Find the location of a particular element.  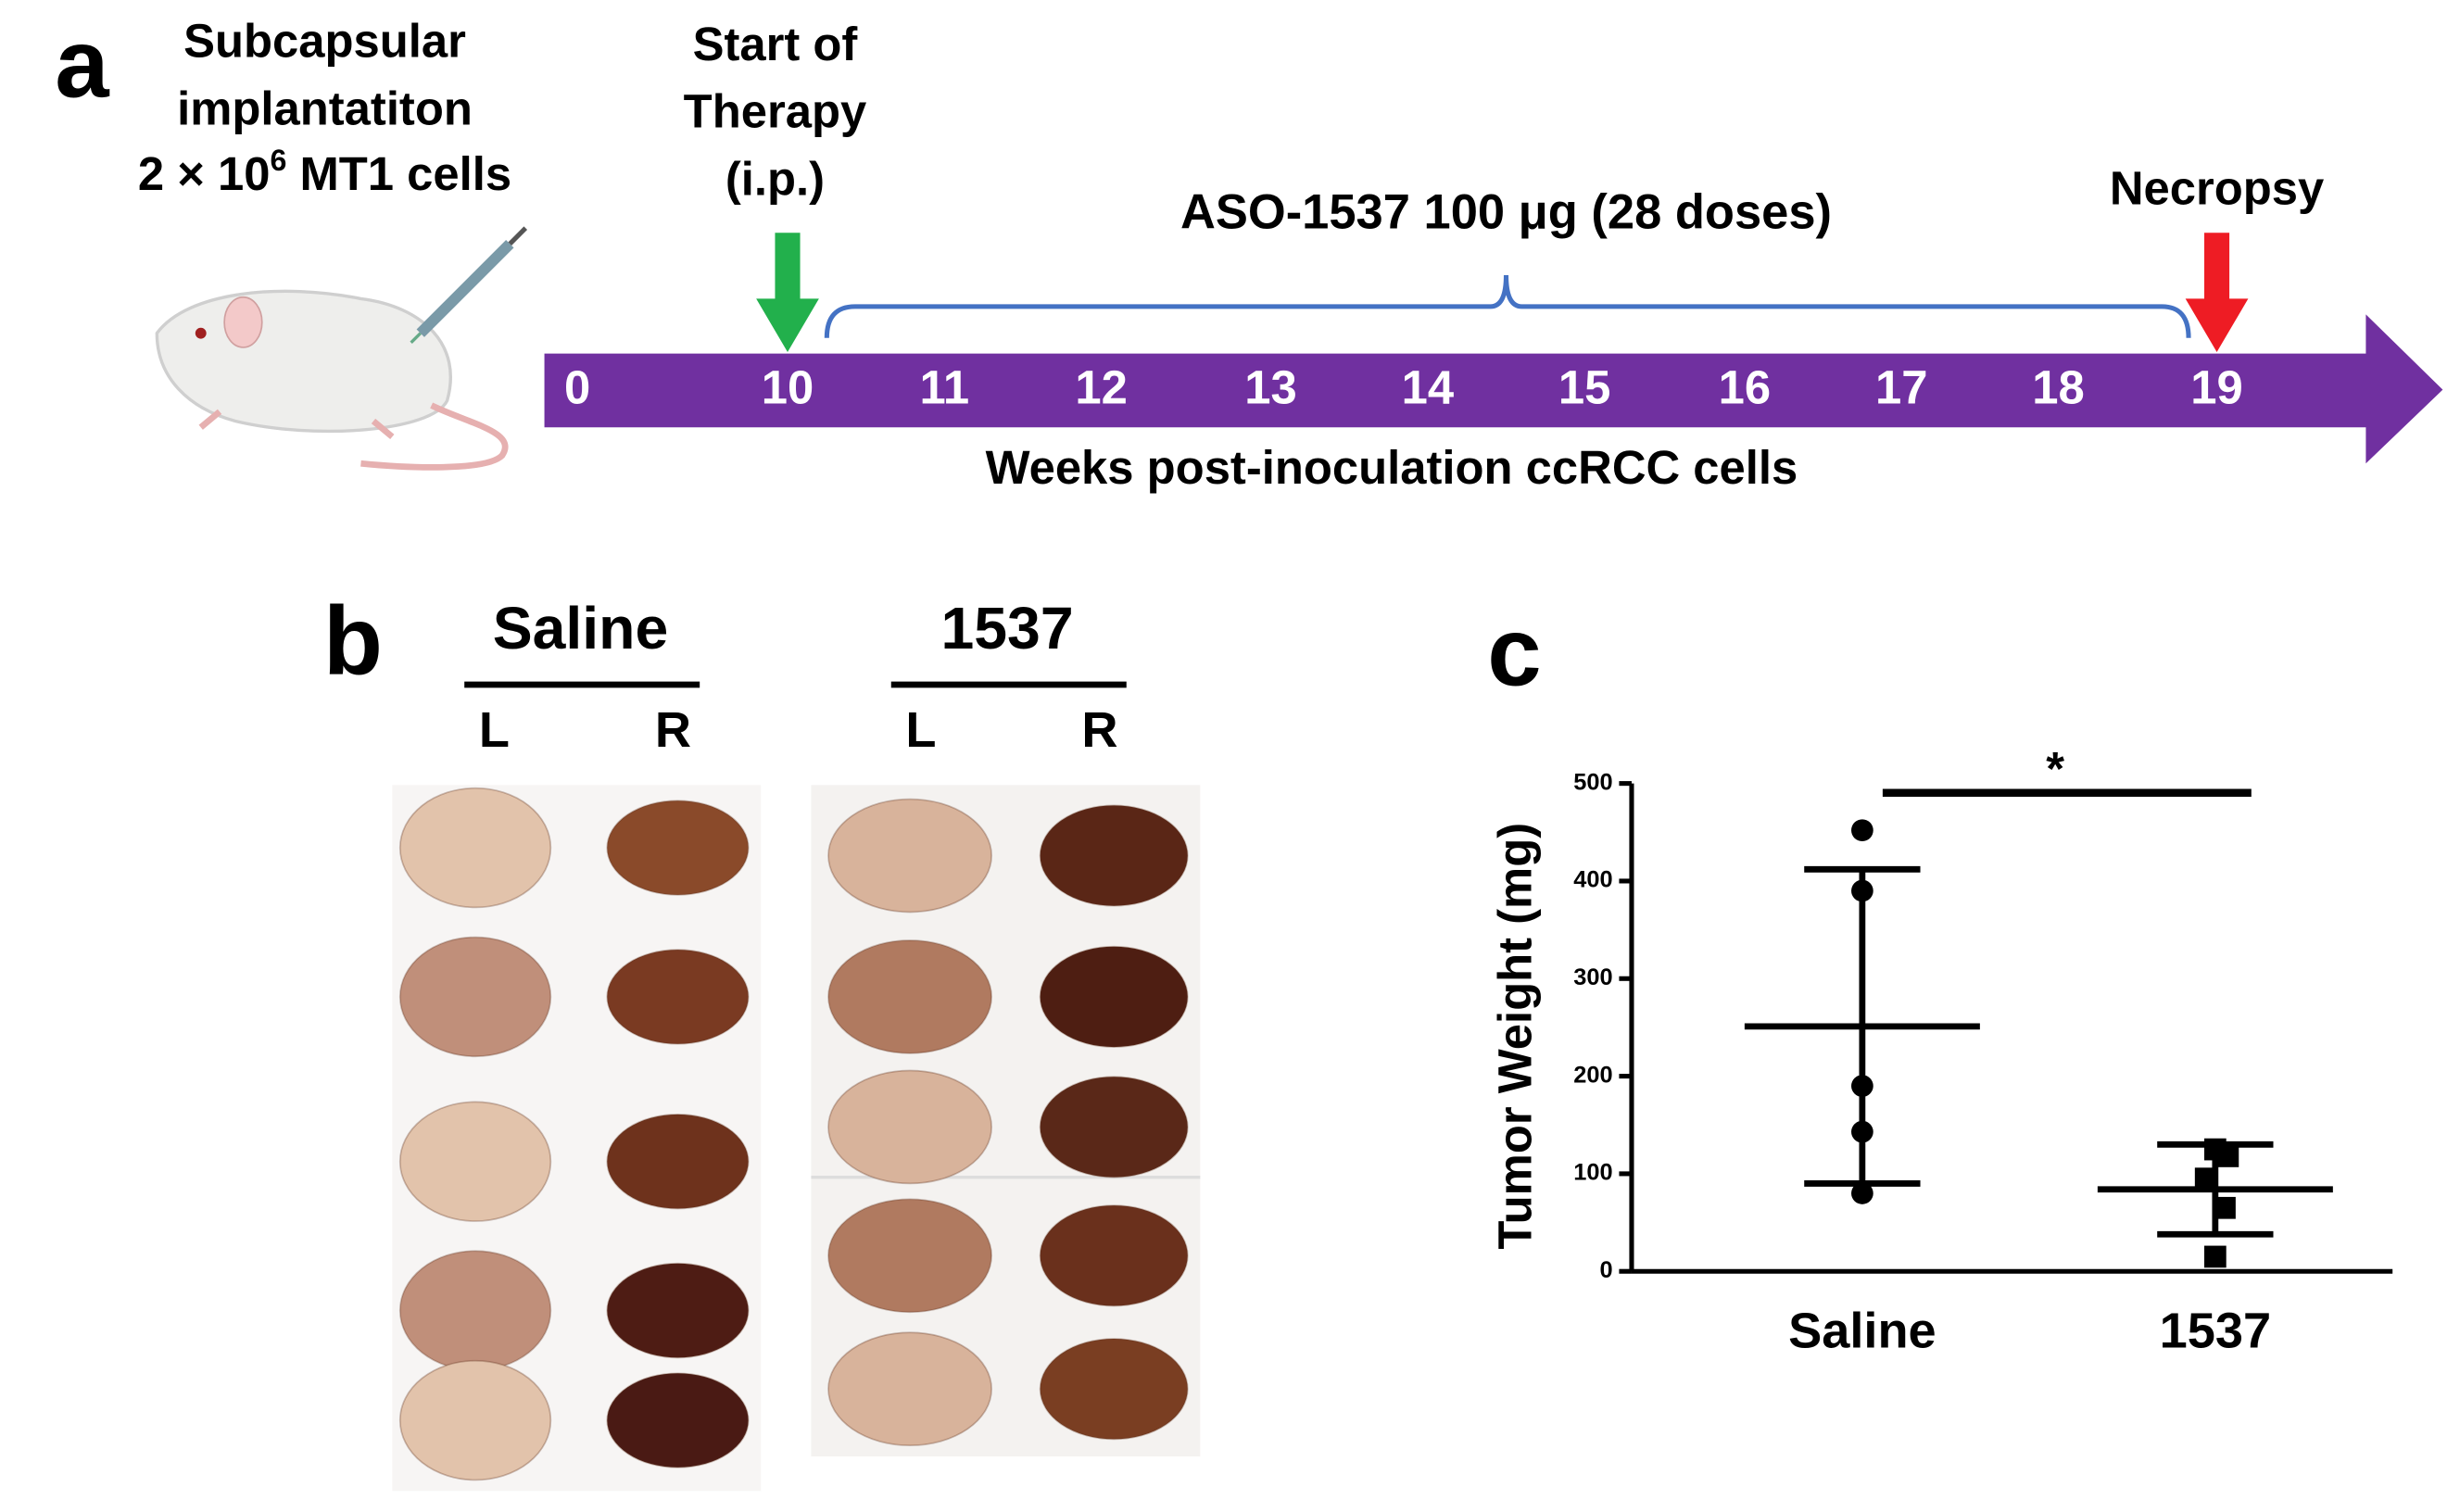

x-tick-label: Saline is located at coordinates (1862, 1330).